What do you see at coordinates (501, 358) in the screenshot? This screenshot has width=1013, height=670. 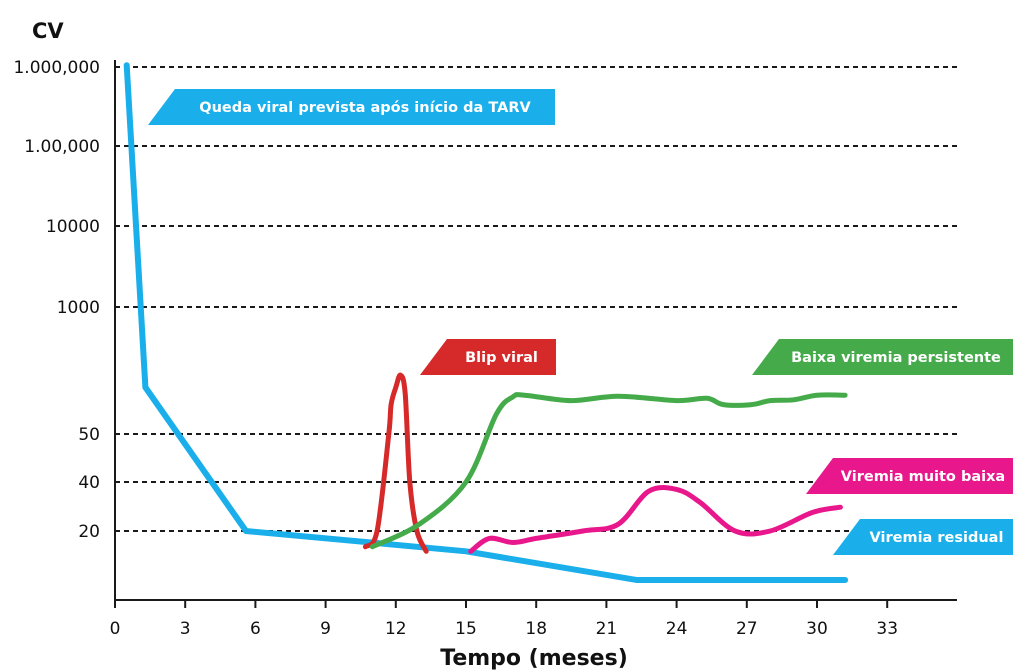 I see `series-tag-label: Blip viral` at bounding box center [501, 358].